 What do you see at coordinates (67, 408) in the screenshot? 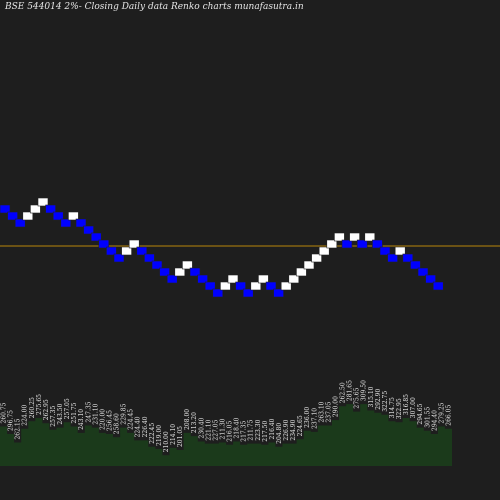
I see `volume-label: 257.05` at bounding box center [67, 408].